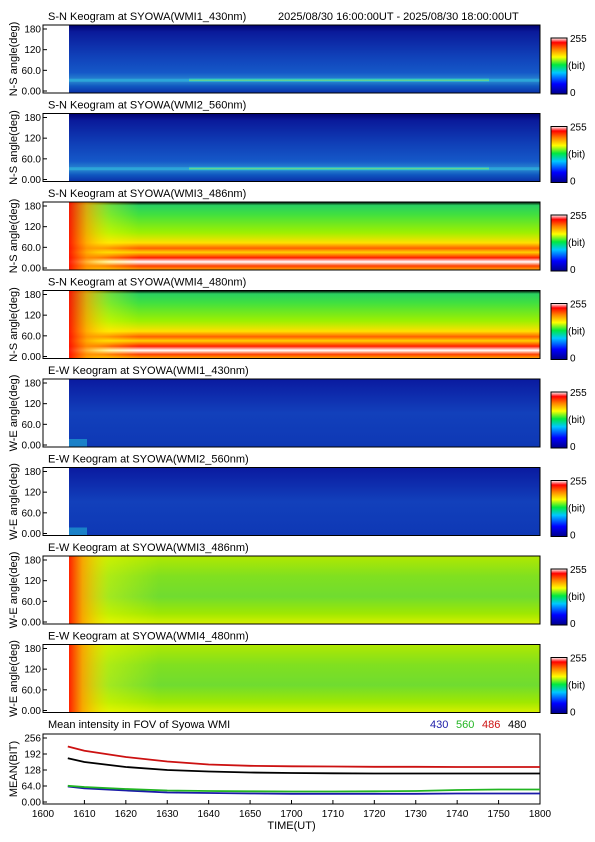 The image size is (595, 842). Describe the element at coordinates (540, 814) in the screenshot. I see `x-tick-label: 1800` at that location.